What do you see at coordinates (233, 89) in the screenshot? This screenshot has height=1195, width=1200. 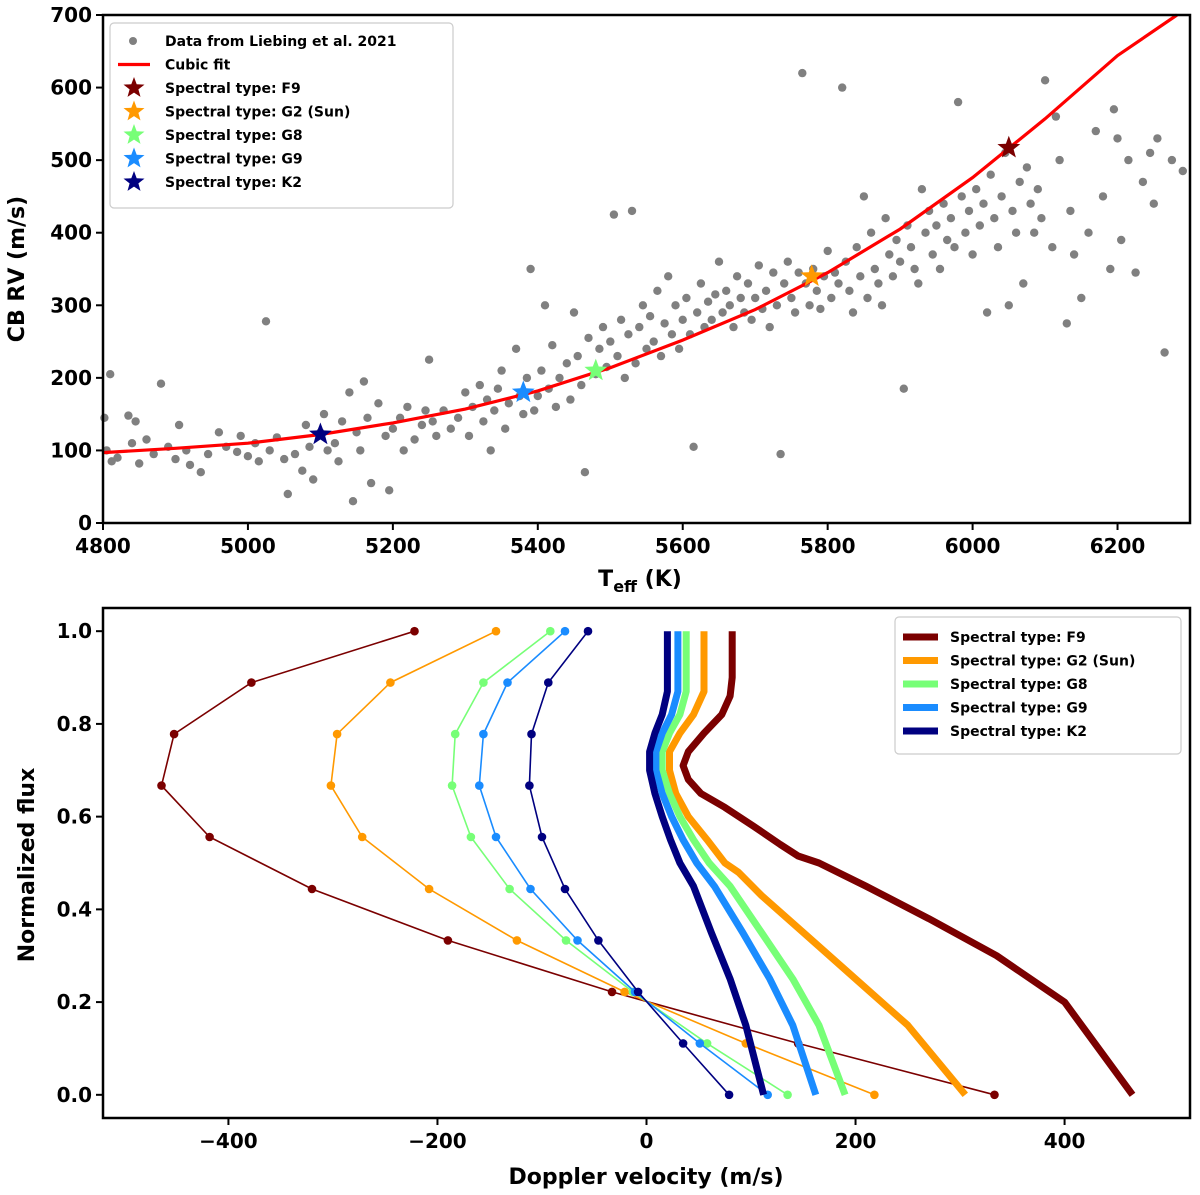 I see `legend-star-label: Spectral type: F9` at bounding box center [233, 89].